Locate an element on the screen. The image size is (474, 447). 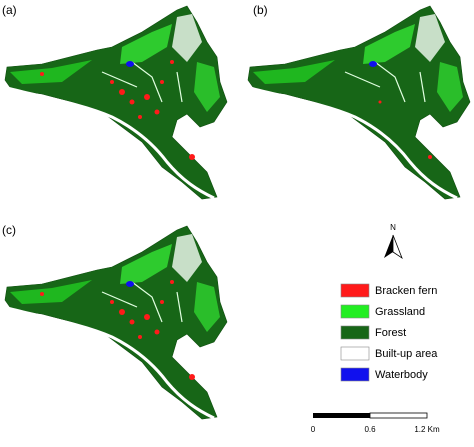
legend-label: Built-up area is located at coordinates (406, 354).